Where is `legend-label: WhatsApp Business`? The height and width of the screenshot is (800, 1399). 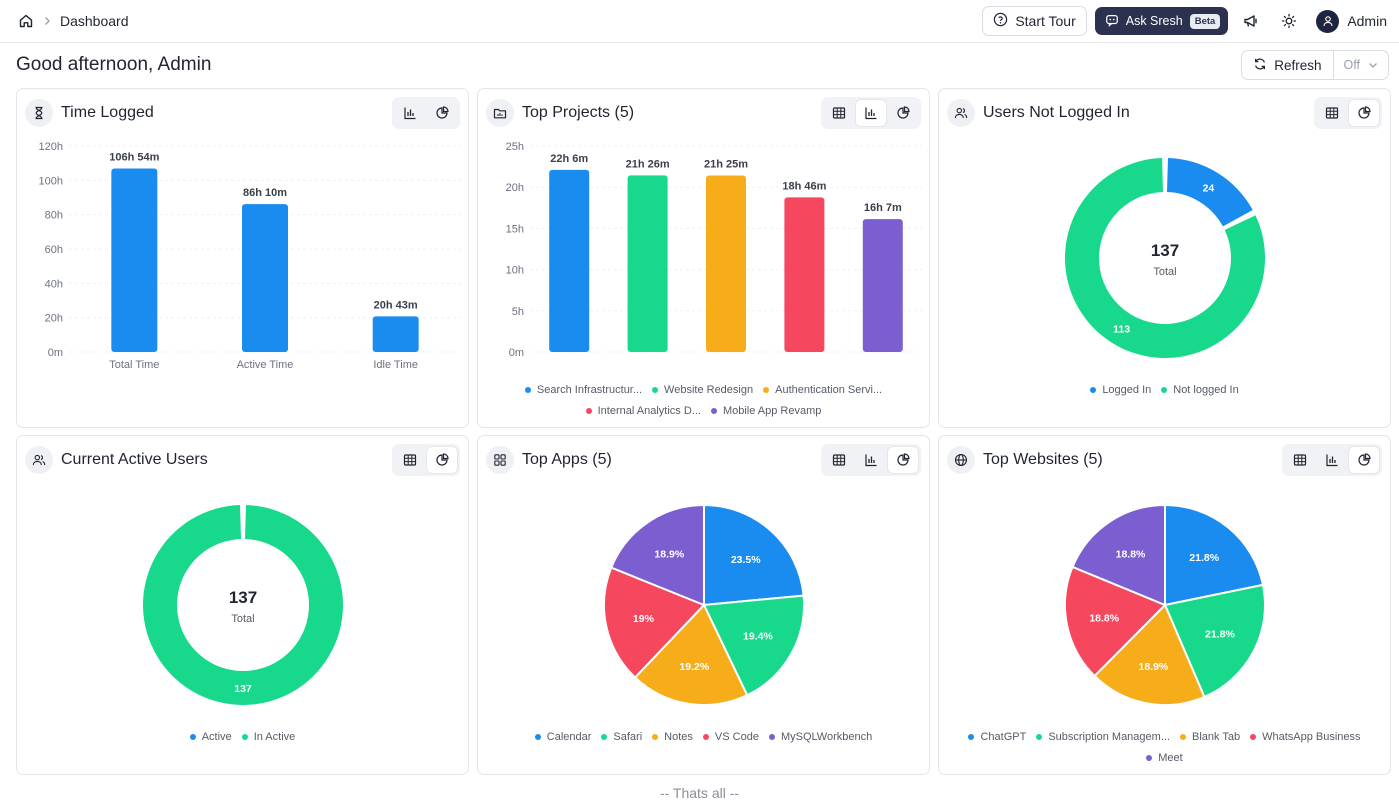 legend-label: WhatsApp Business is located at coordinates (1311, 737).